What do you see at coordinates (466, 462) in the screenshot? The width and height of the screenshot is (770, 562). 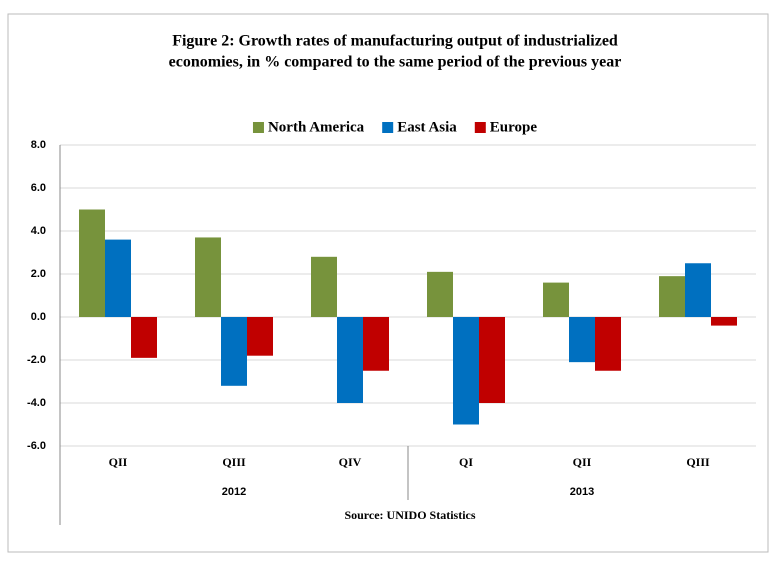 I see `x-tick-label: QI` at bounding box center [466, 462].